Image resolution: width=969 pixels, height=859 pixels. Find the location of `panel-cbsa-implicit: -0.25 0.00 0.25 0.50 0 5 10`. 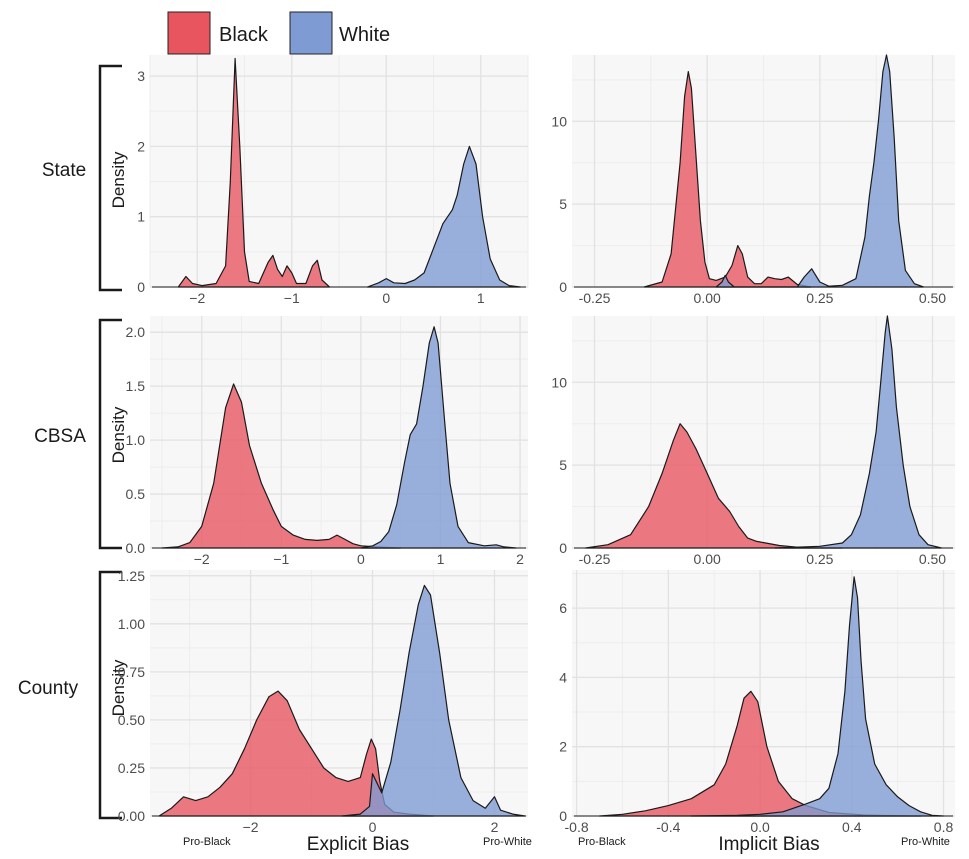

panel-cbsa-implicit: -0.25 0.00 0.25 0.50 0 5 10 is located at coordinates (753, 441).